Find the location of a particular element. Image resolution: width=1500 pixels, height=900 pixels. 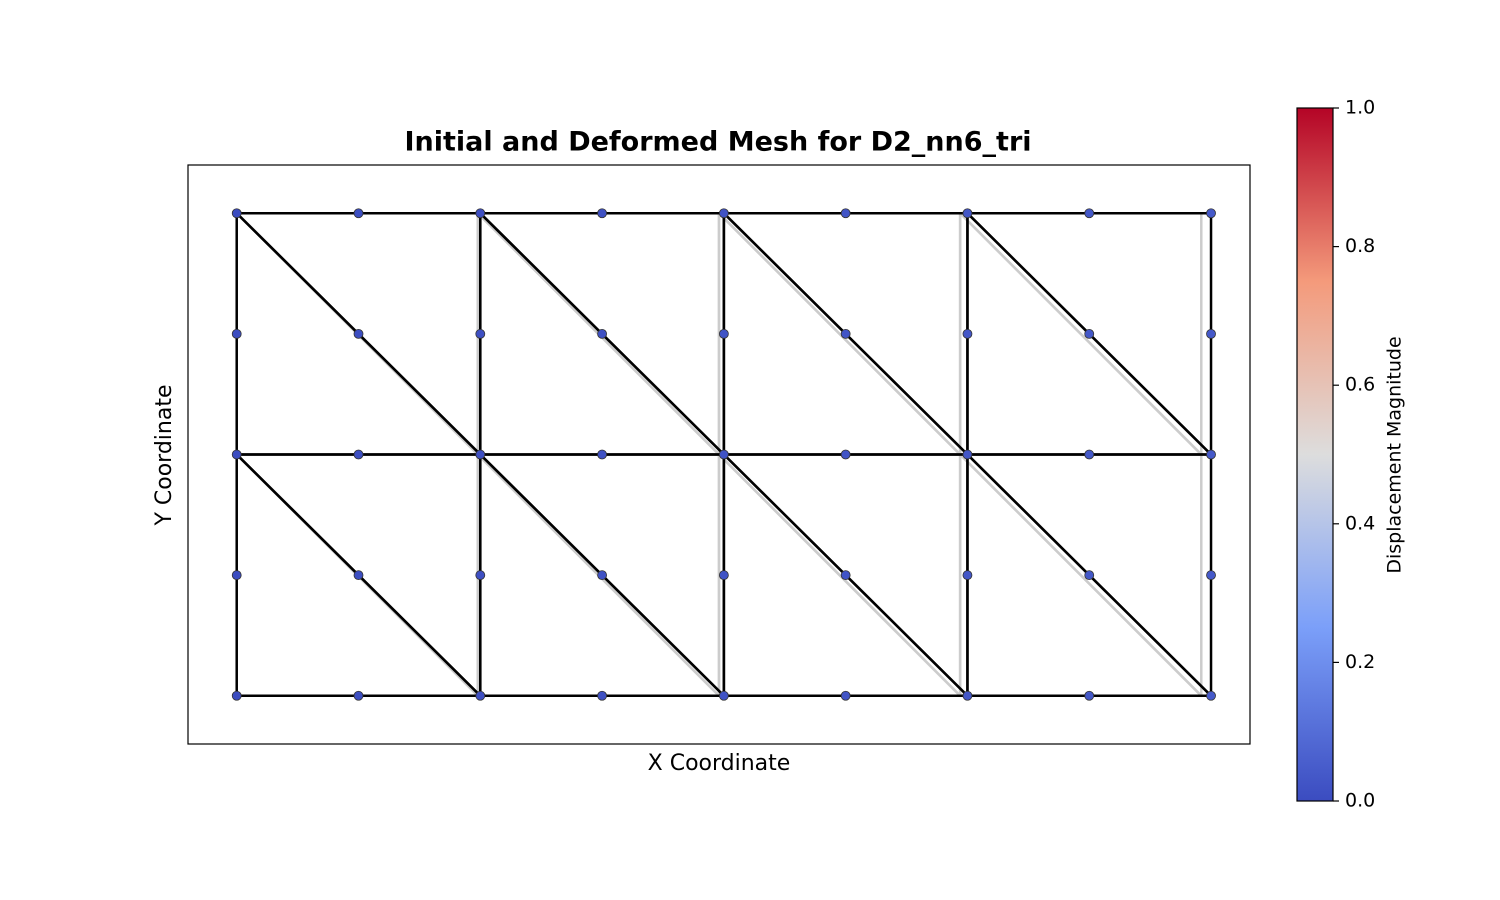

colorbar-tick-label: 0.2 is located at coordinates (1360, 662).